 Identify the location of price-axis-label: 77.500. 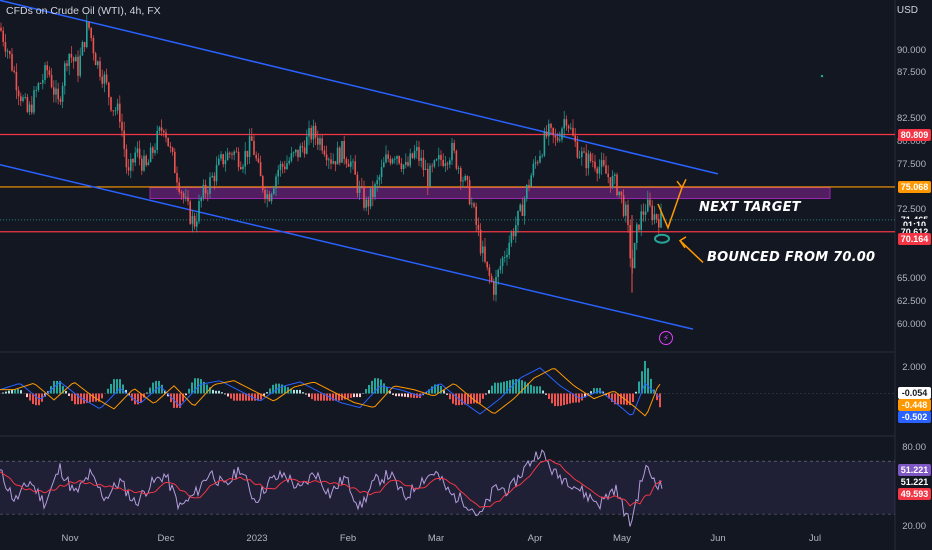
(911, 164).